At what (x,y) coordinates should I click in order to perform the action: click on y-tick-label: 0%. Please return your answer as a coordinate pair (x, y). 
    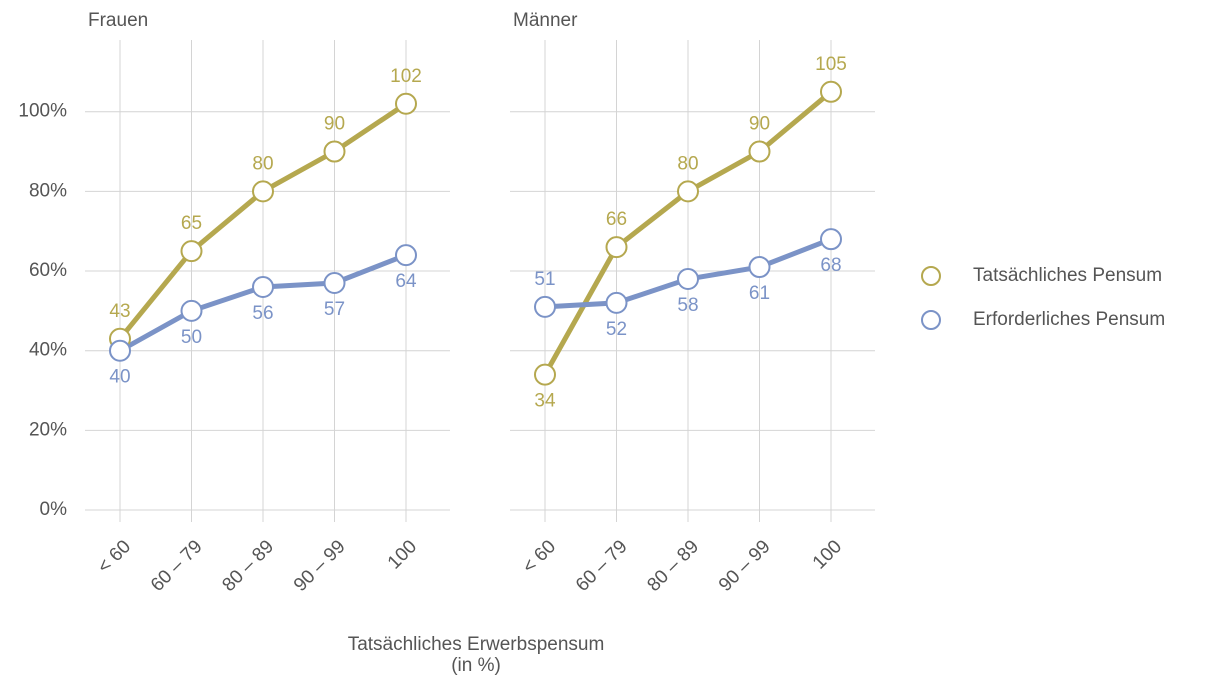
    Looking at the image, I should click on (54, 509).